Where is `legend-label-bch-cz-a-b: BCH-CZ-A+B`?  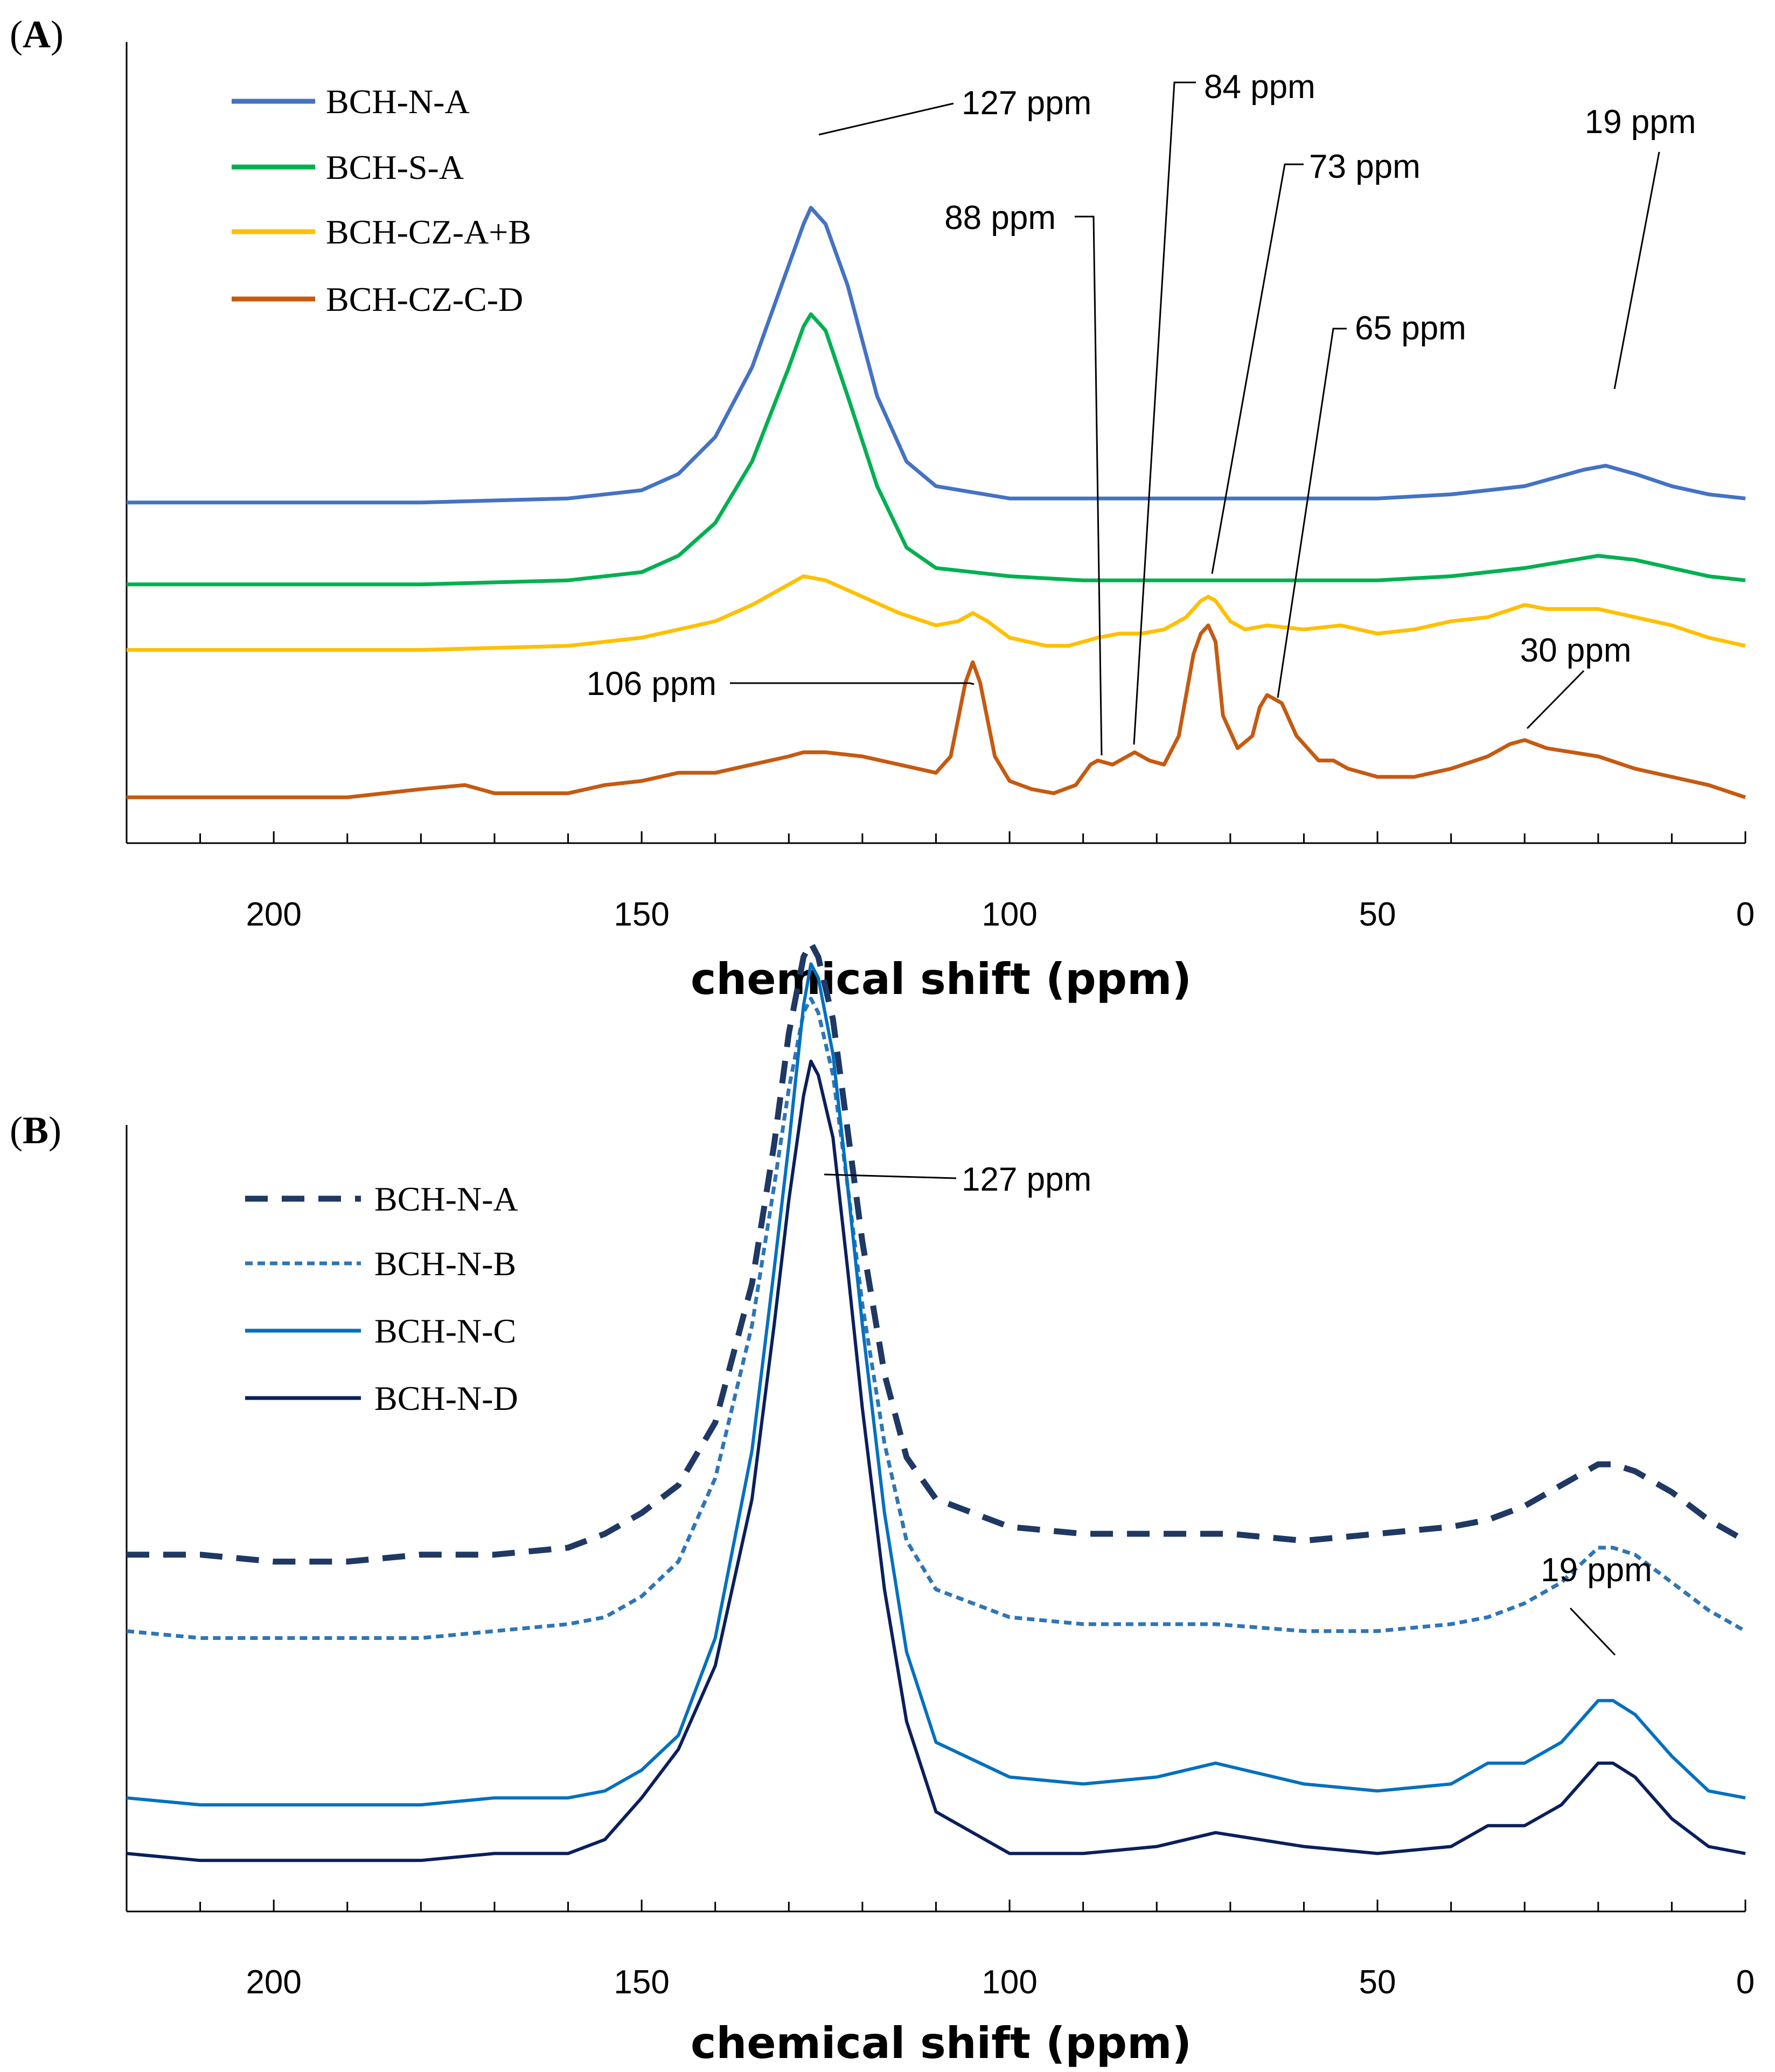 legend-label-bch-cz-a-b: BCH-CZ-A+B is located at coordinates (428, 232).